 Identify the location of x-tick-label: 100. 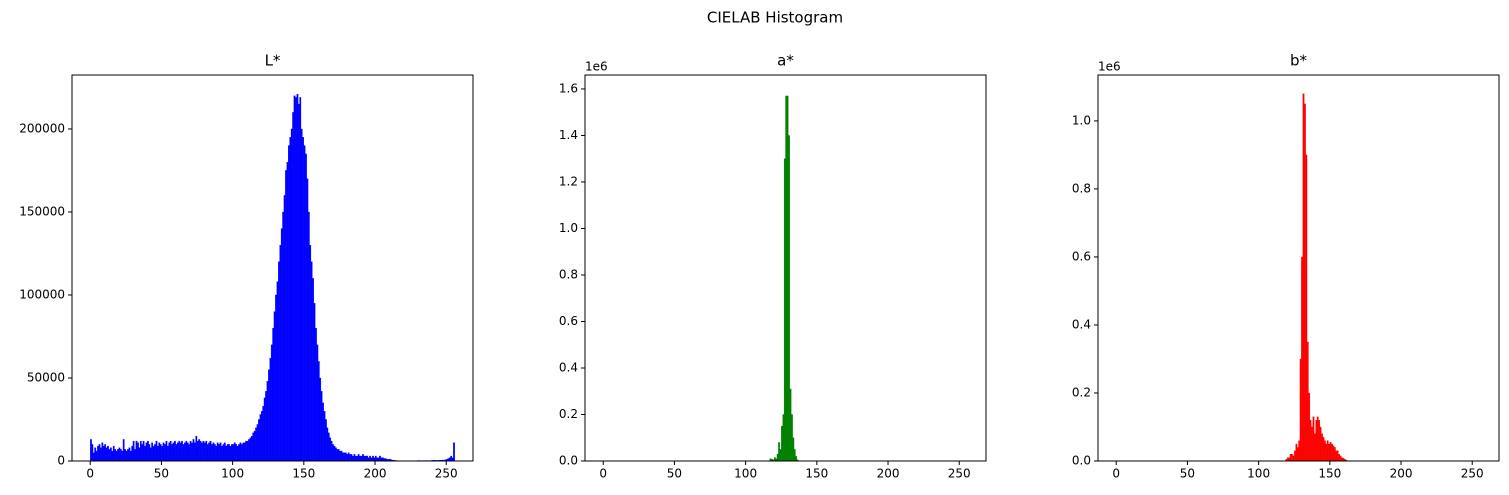
(745, 474).